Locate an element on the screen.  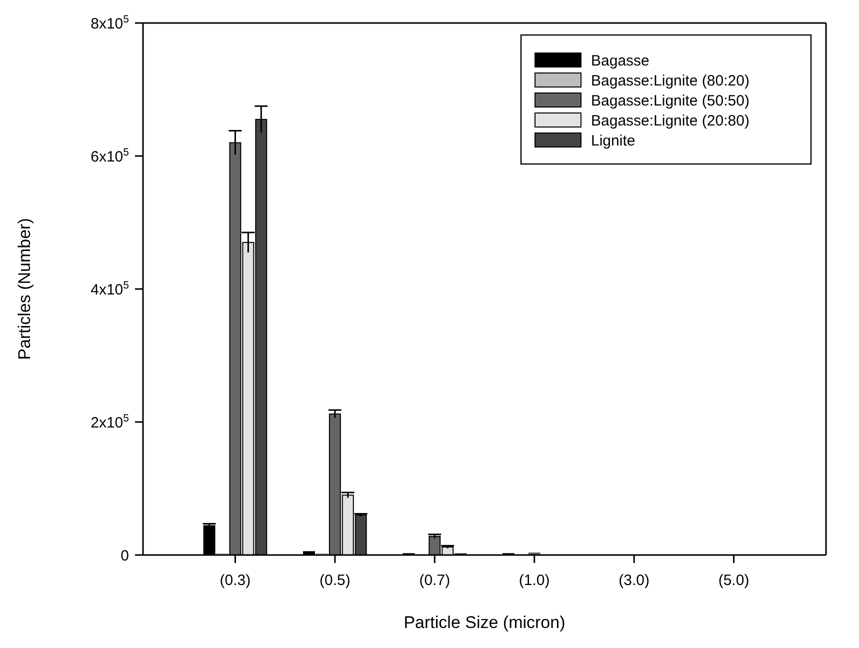
y-tick-label: 6x10$^{5}$ is located at coordinates (110, 156).